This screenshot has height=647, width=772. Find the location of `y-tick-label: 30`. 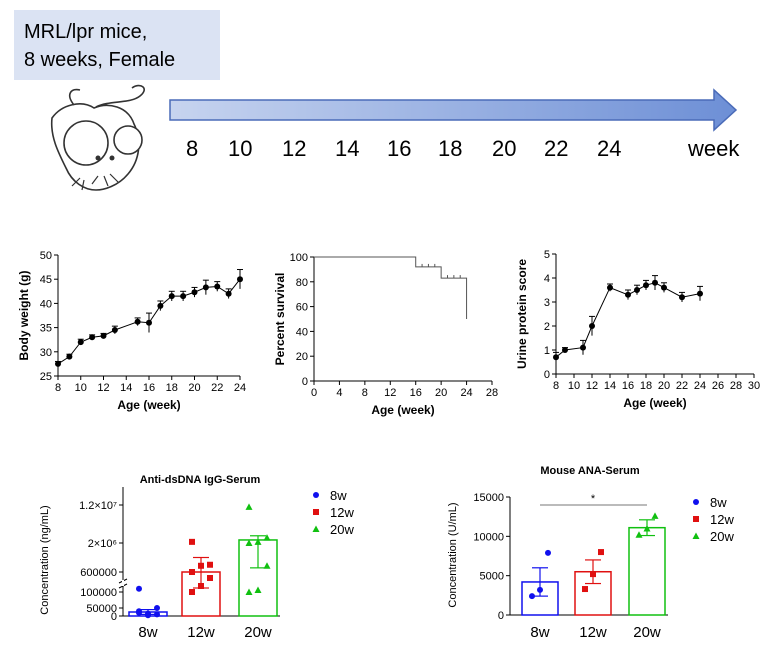

y-tick-label: 30 is located at coordinates (46, 353).